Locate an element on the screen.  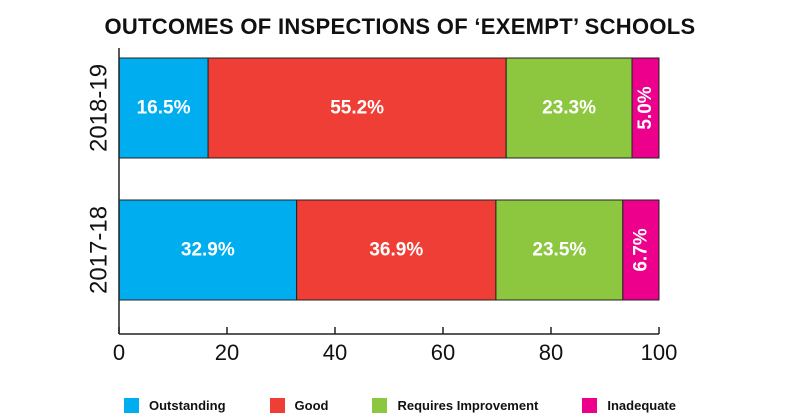
data-label-outstanding-2017-18: 32.9% is located at coordinates (208, 250).